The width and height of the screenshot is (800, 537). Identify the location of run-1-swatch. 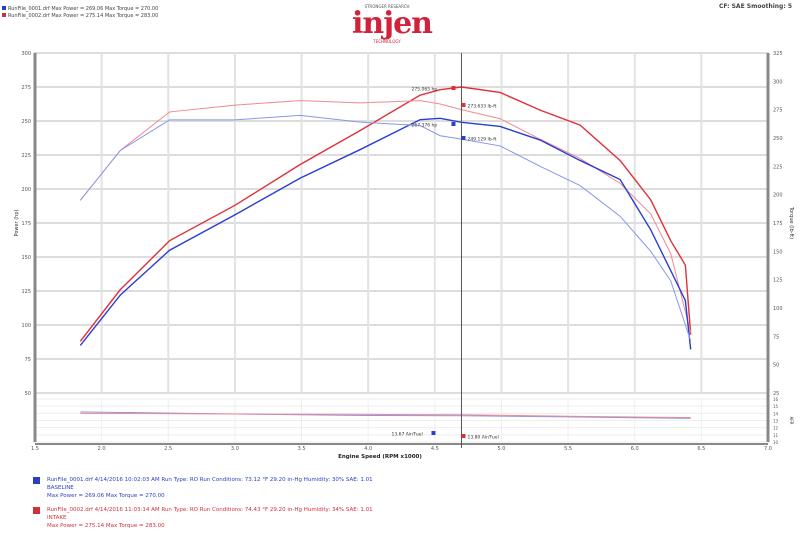
(4, 8).